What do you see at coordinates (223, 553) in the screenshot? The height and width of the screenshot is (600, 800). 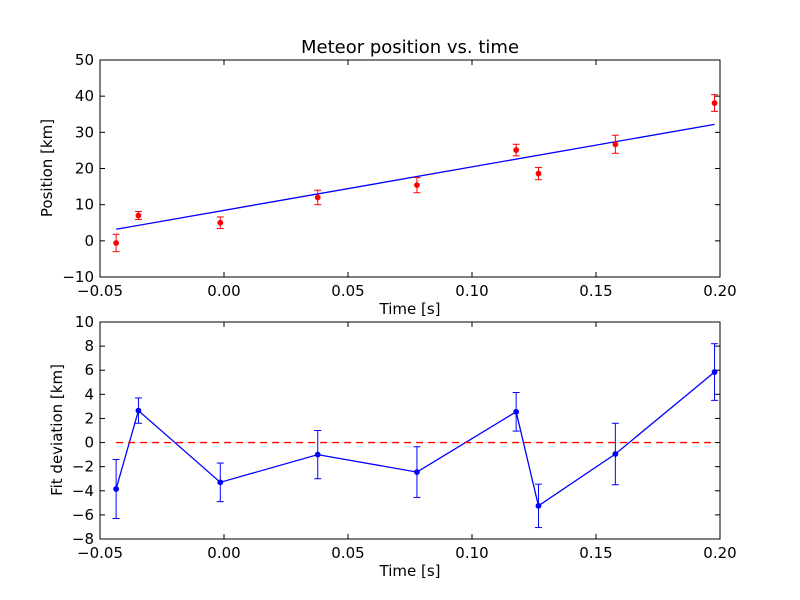 I see `deviation-plot-x-tick-label: 0.00` at bounding box center [223, 553].